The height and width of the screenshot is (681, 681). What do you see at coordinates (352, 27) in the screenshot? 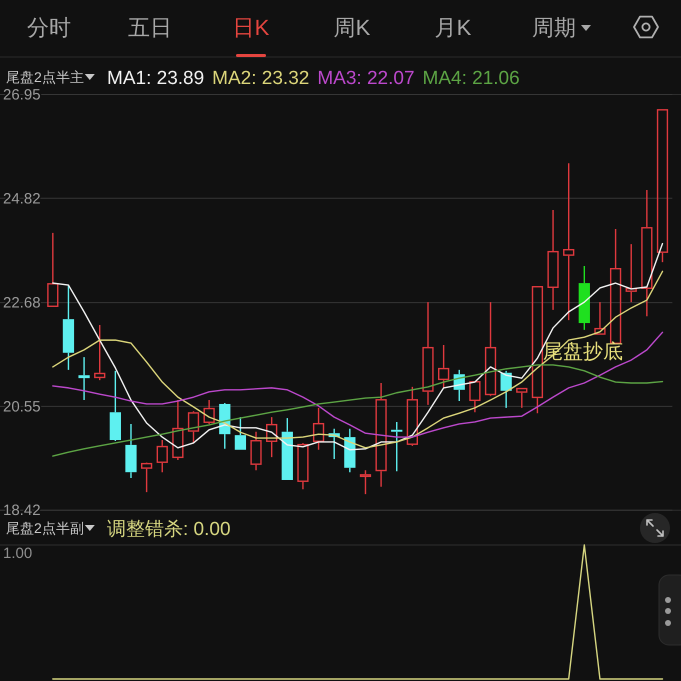
I see `tab-label: 周K` at bounding box center [352, 27].